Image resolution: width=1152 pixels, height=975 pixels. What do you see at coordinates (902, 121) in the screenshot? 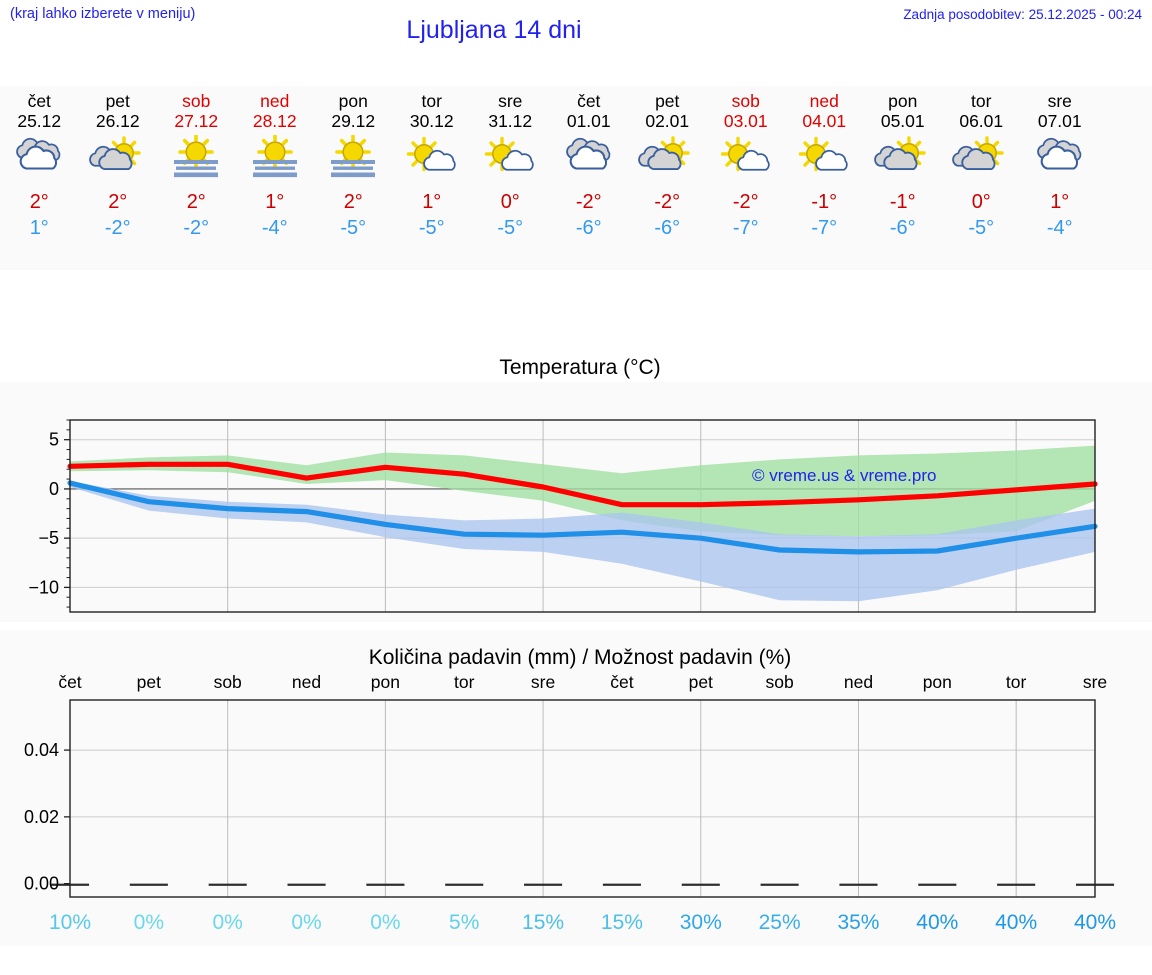
I see `day-date: 05.01` at bounding box center [902, 121].